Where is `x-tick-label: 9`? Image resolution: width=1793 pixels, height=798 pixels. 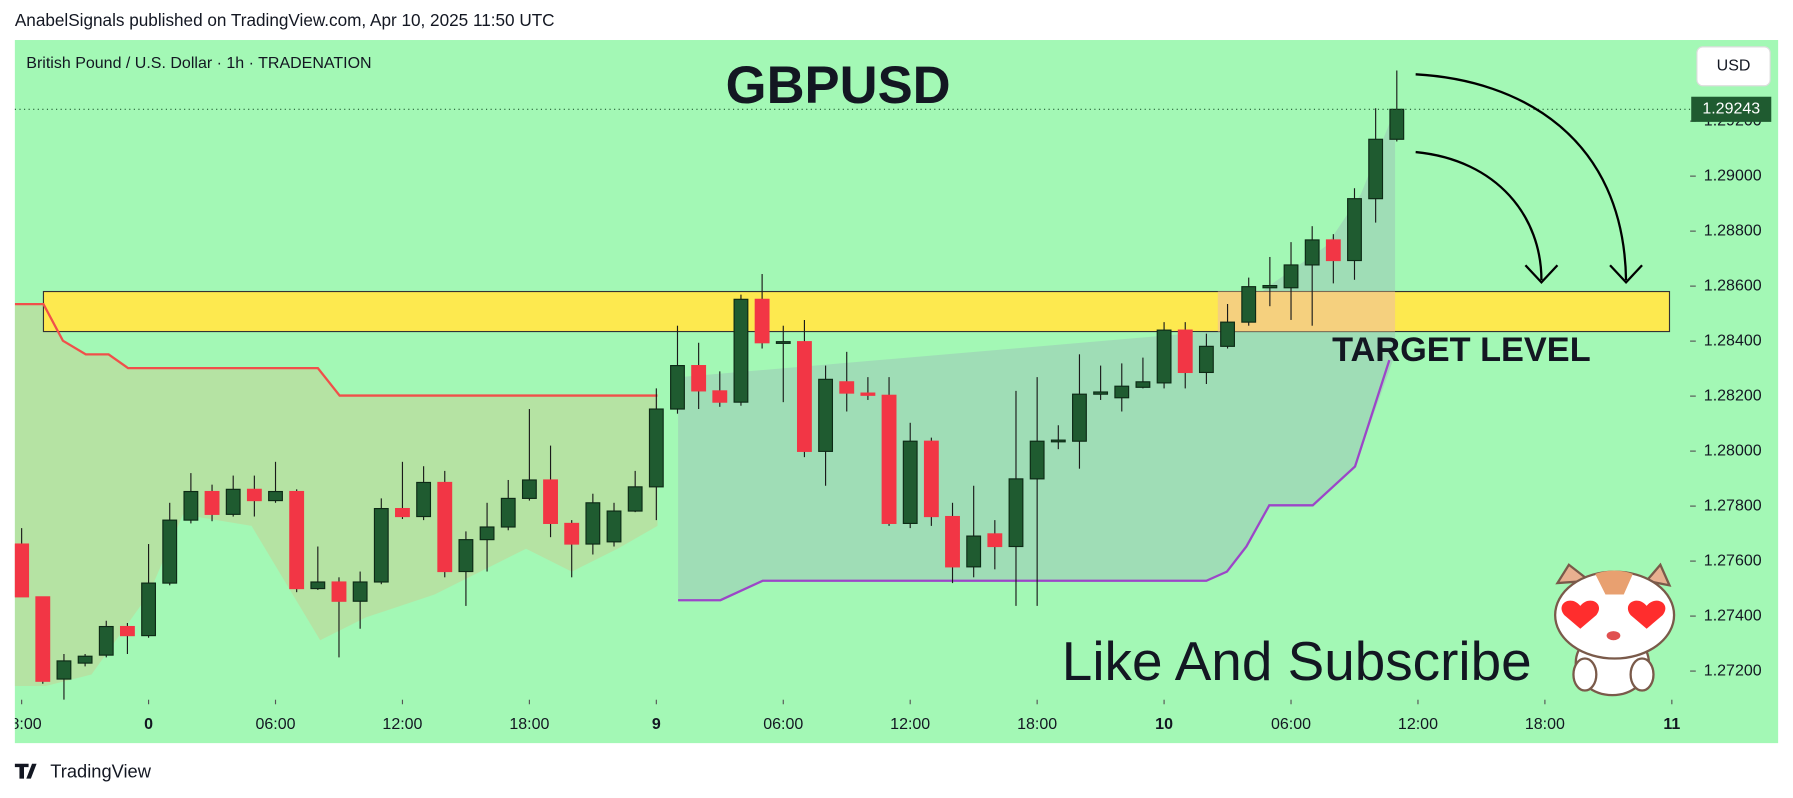
x-tick-label: 9 is located at coordinates (656, 724).